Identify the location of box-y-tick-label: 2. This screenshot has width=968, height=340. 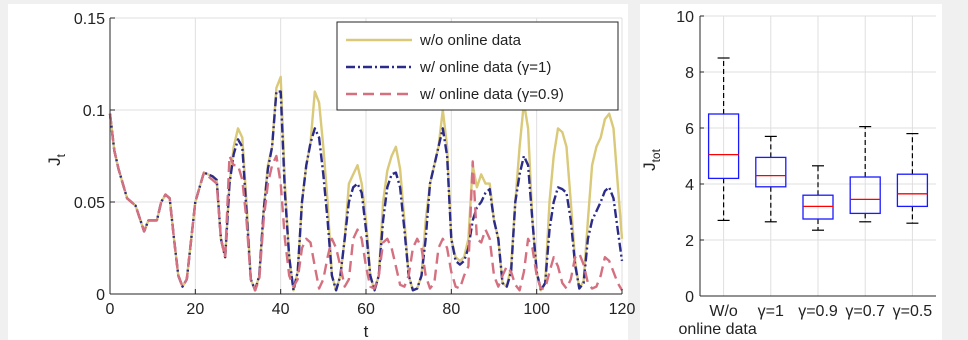
(689, 241).